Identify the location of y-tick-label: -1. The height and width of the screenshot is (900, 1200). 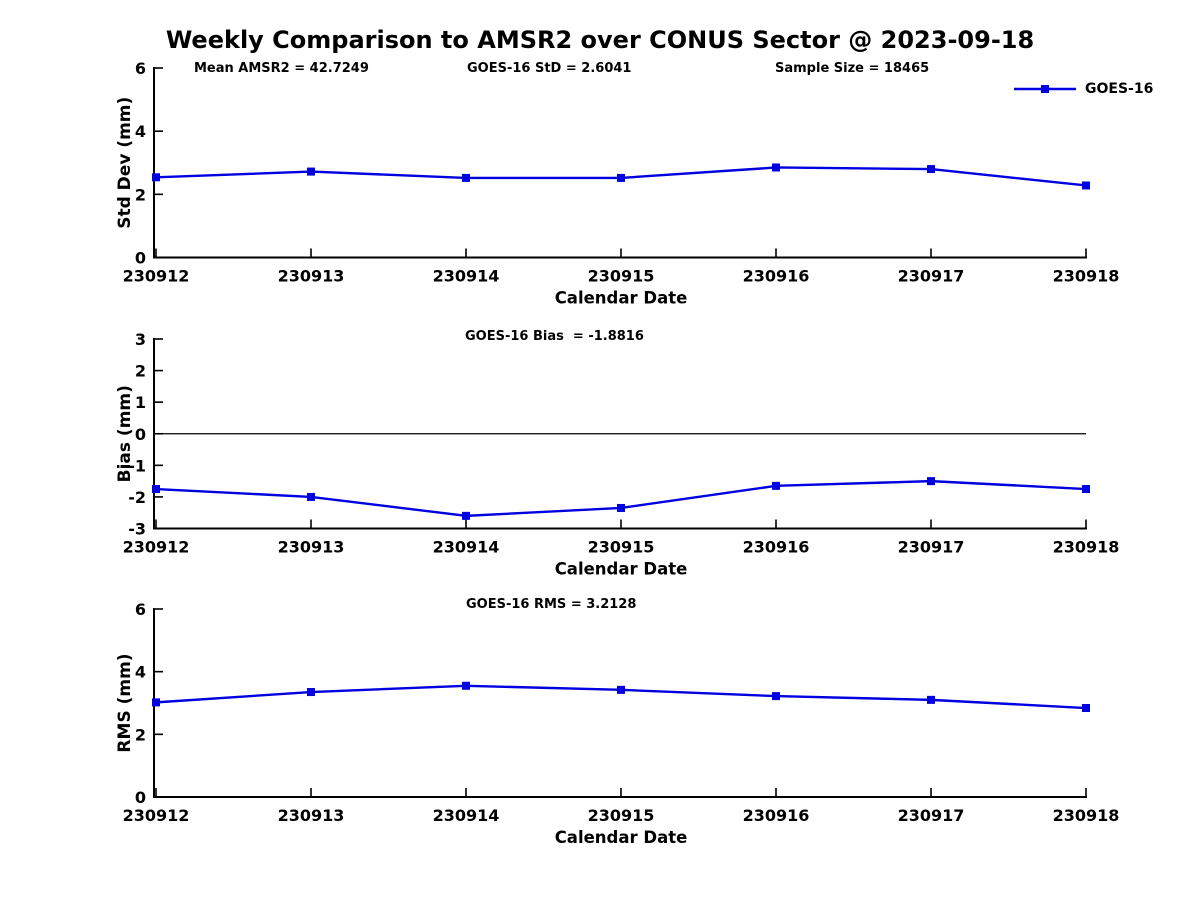
(137, 465).